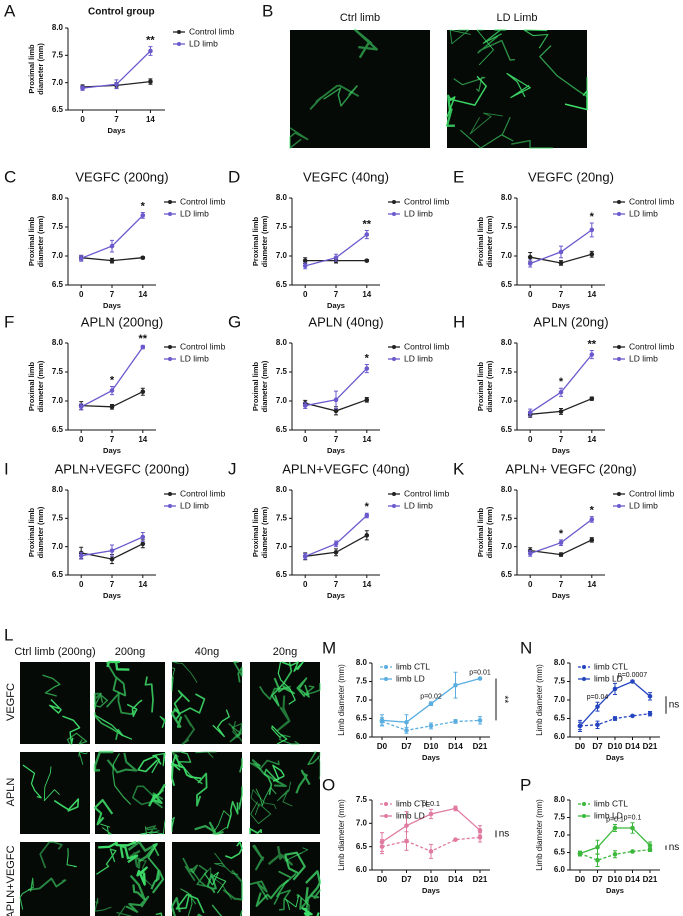 The width and height of the screenshot is (683, 916). Describe the element at coordinates (341, 700) in the screenshot. I see `y-axis-label: Limb diameter (mm)` at that location.